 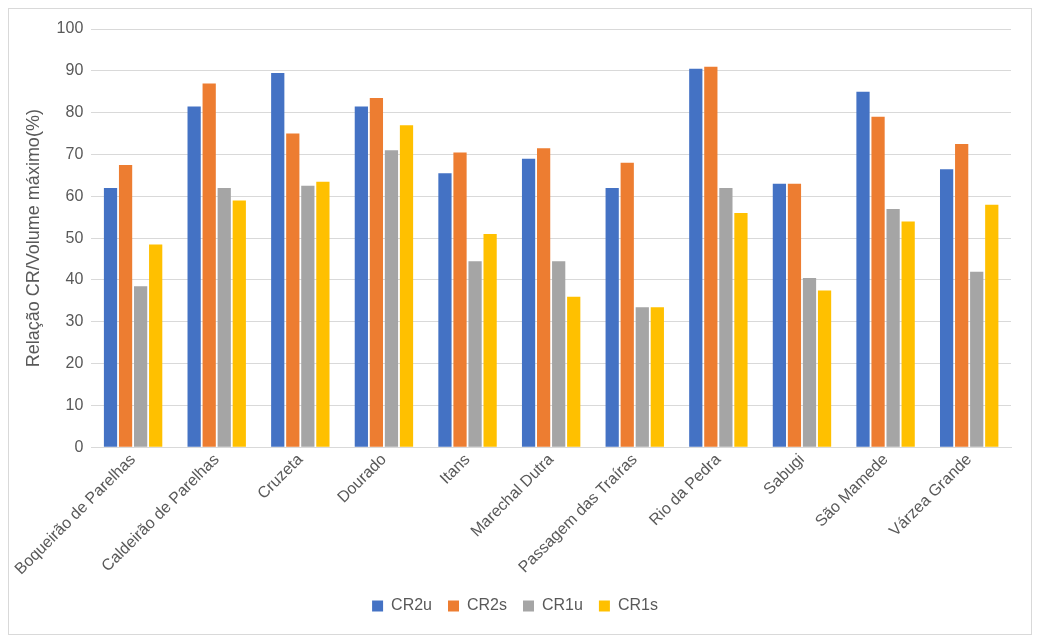 I want to click on y-tick-label: 70, so click(x=74, y=153).